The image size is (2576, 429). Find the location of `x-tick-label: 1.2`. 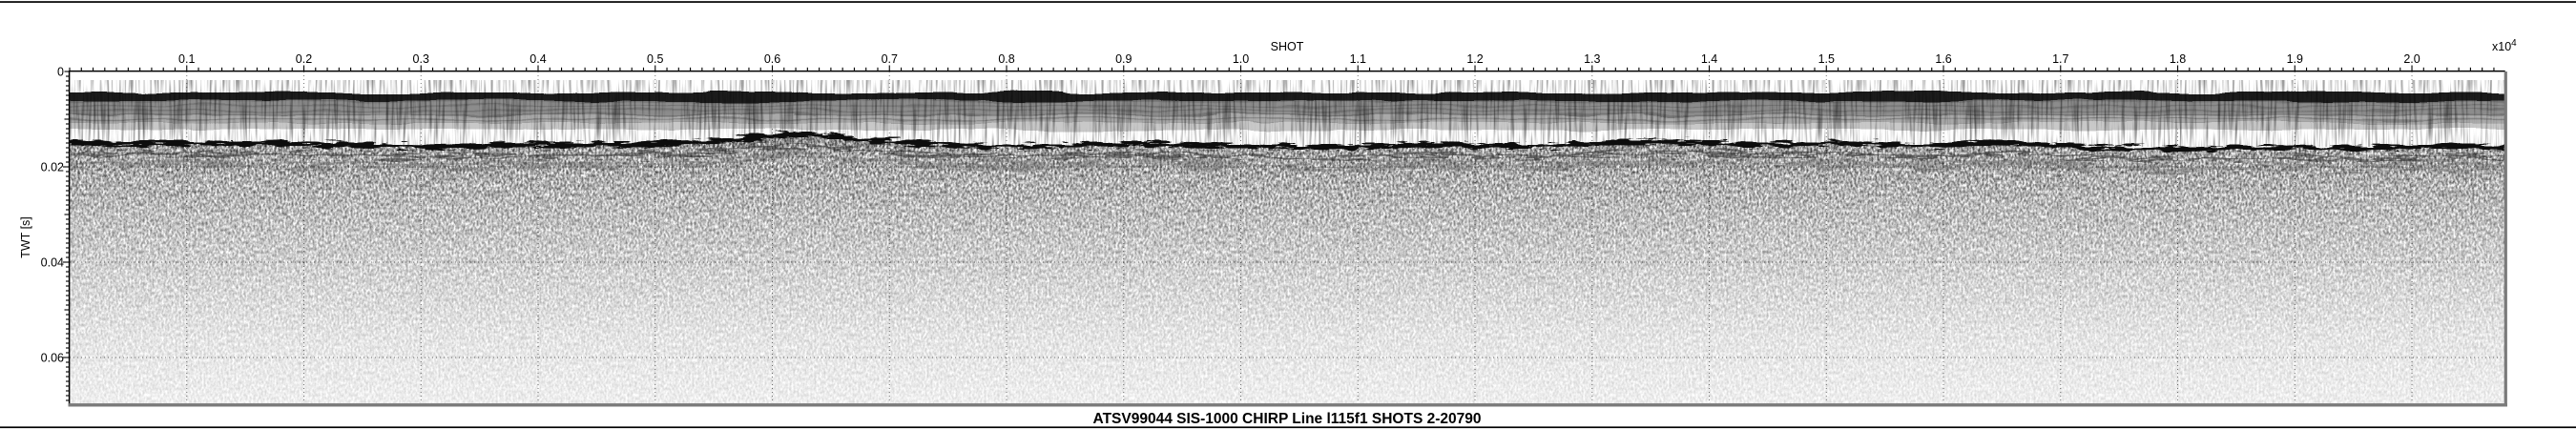

x-tick-label: 1.2 is located at coordinates (1474, 59).